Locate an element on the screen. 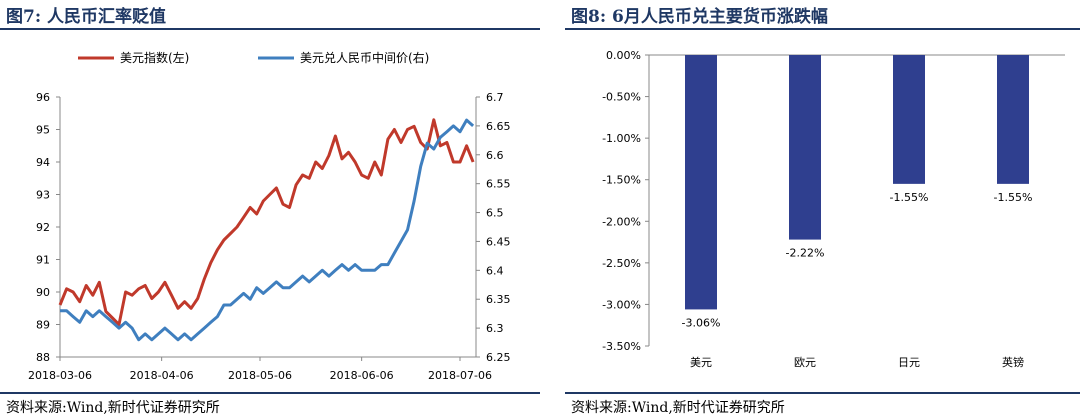  right-y-tick-label: 6.5 is located at coordinates (495, 213).